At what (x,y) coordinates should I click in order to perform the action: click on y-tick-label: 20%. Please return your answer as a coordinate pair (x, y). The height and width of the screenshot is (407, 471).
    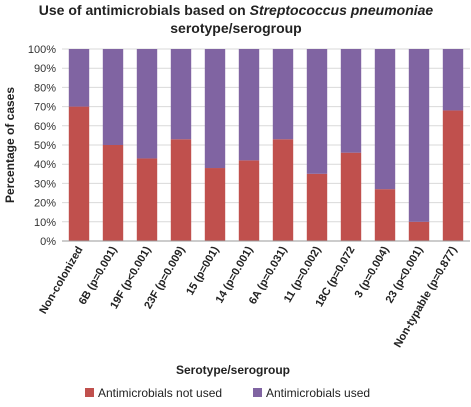
    Looking at the image, I should click on (45, 204).